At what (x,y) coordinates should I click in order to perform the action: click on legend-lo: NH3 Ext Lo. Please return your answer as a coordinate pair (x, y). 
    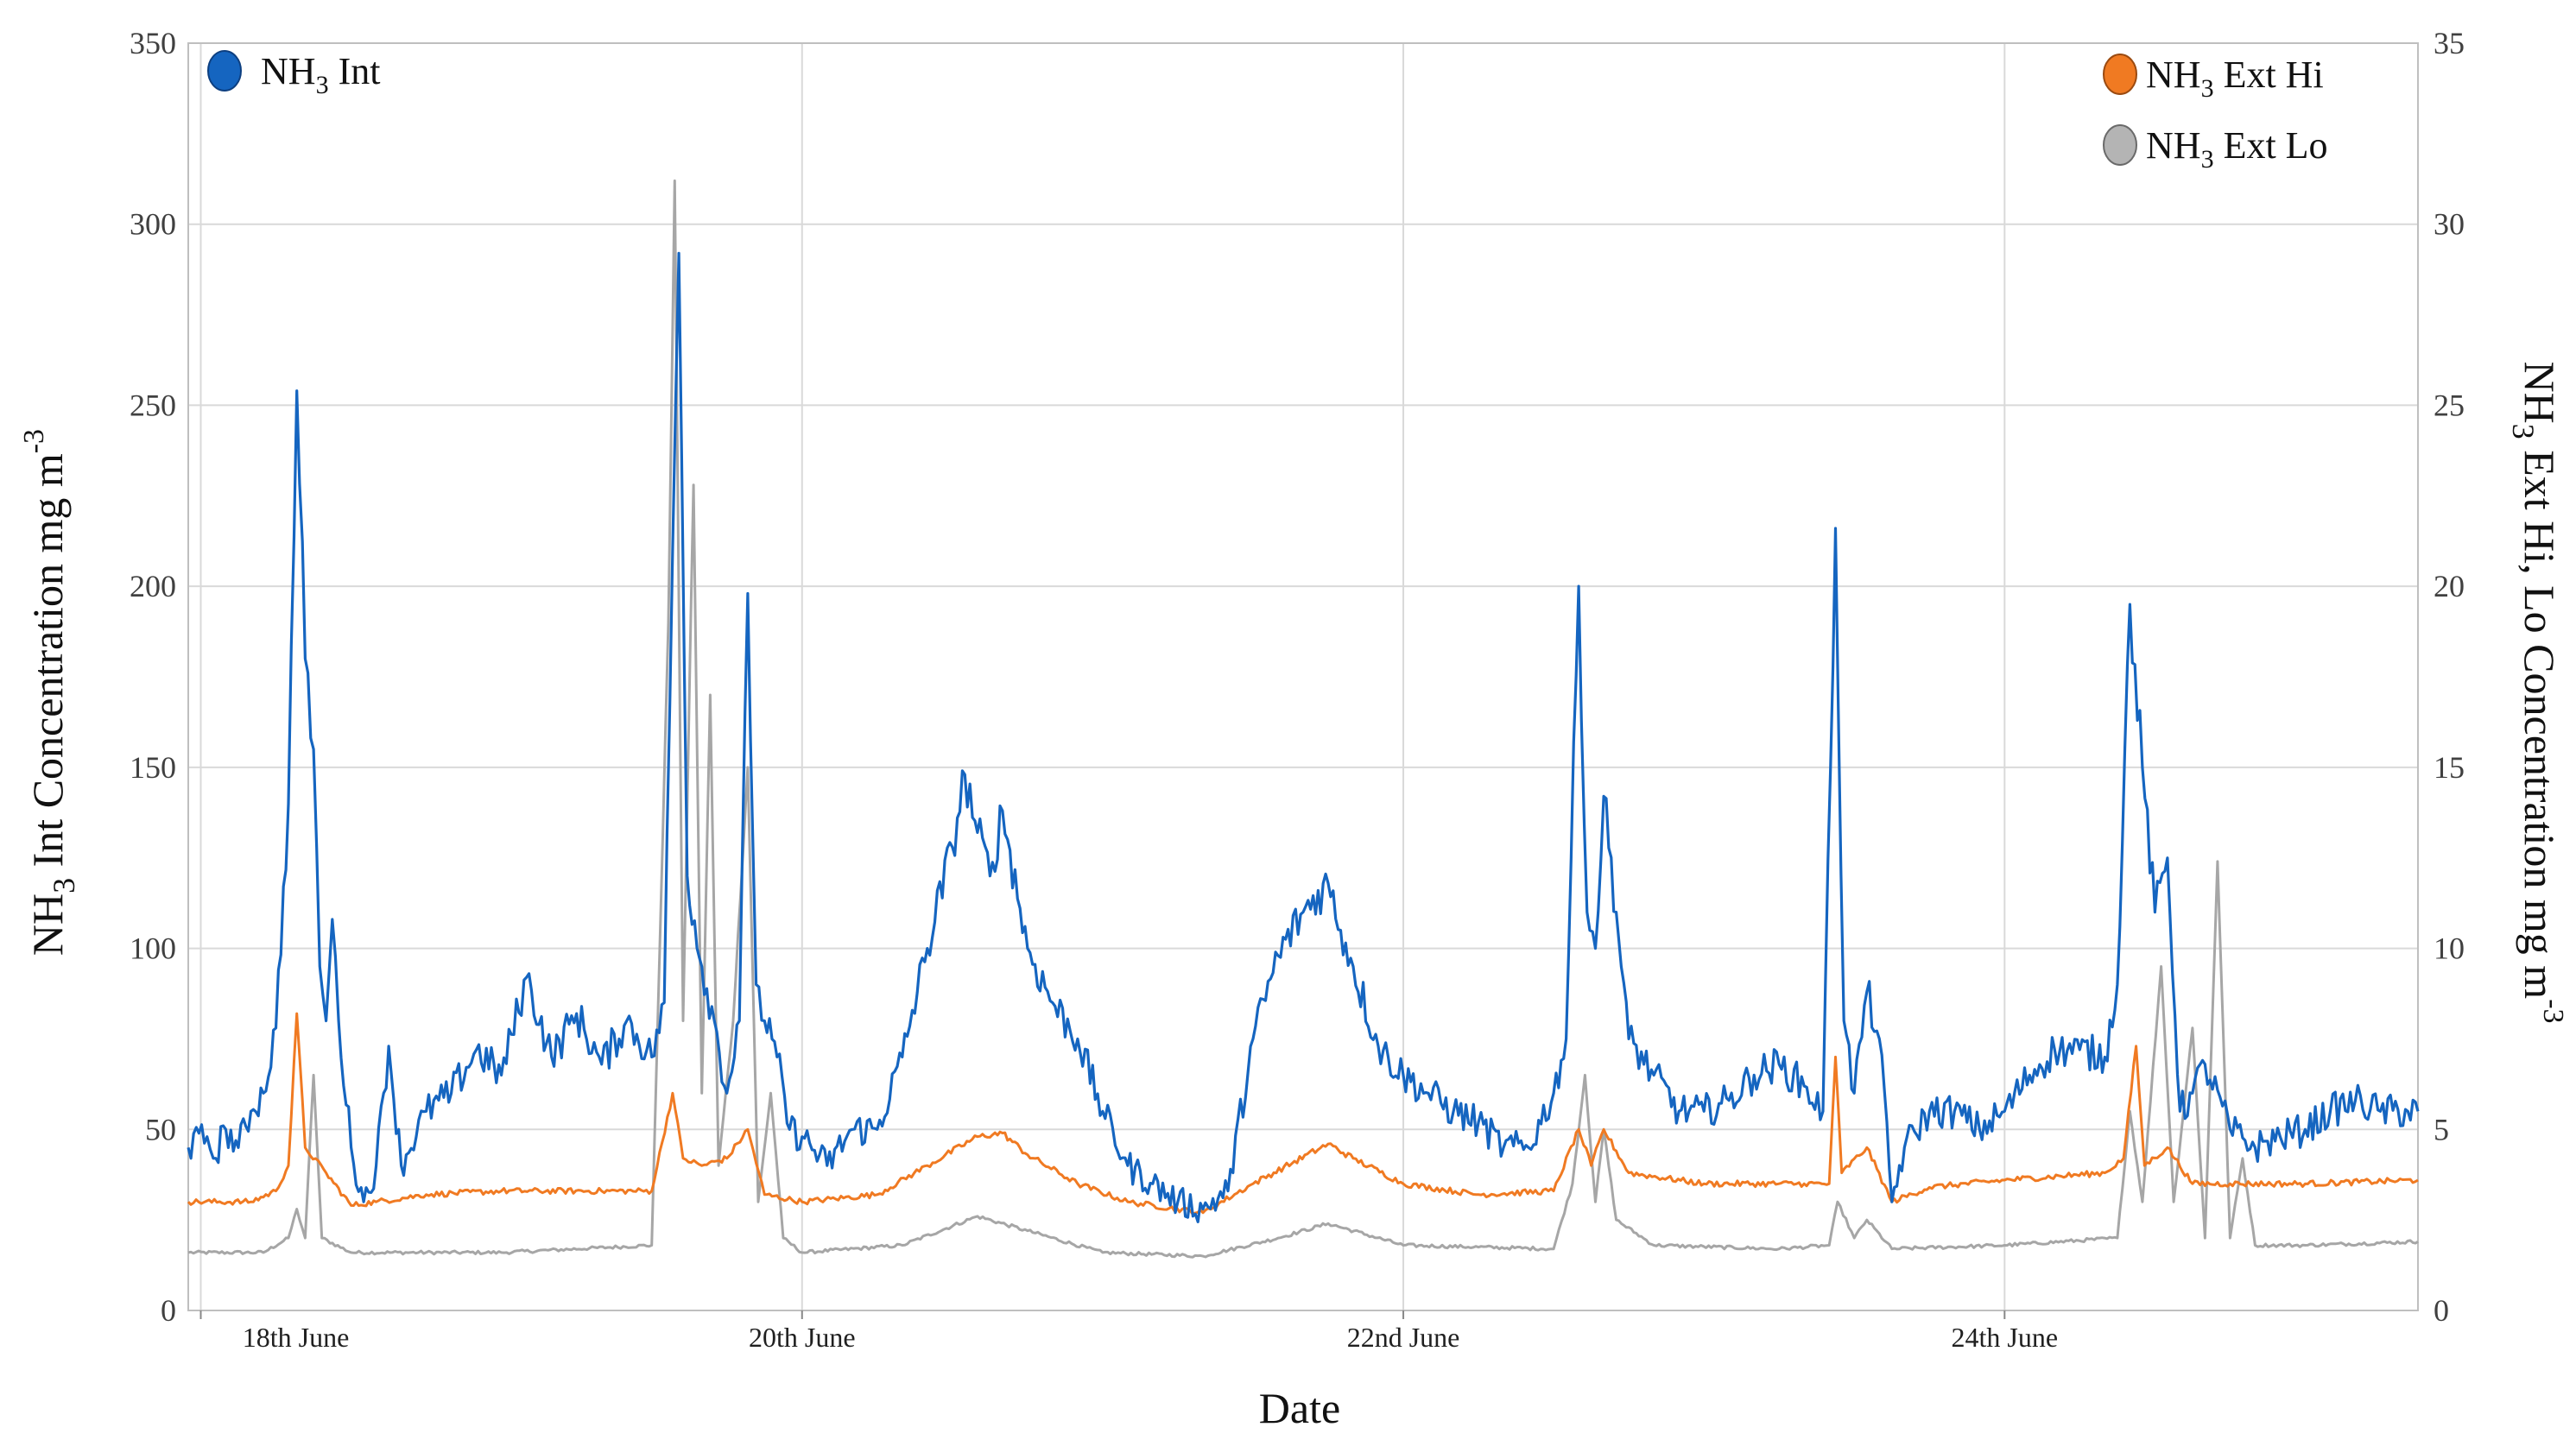
    Looking at the image, I should click on (2215, 149).